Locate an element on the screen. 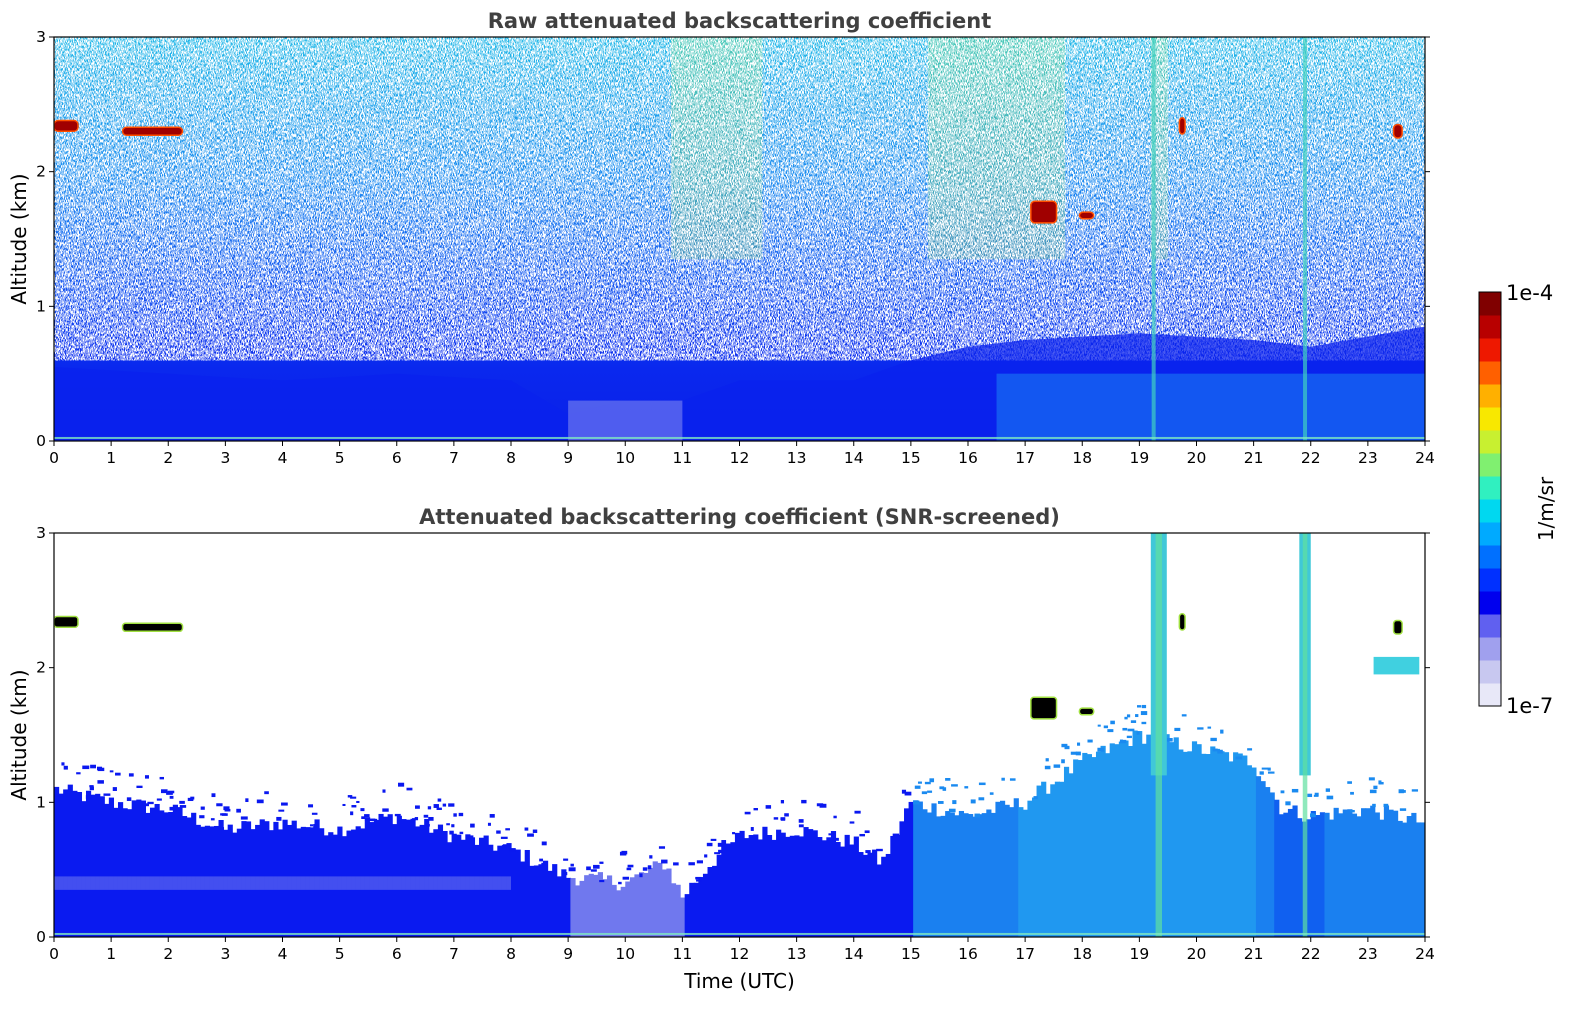 The image size is (1595, 1020). colorbar-max-label: 1e-4 is located at coordinates (1529, 293).